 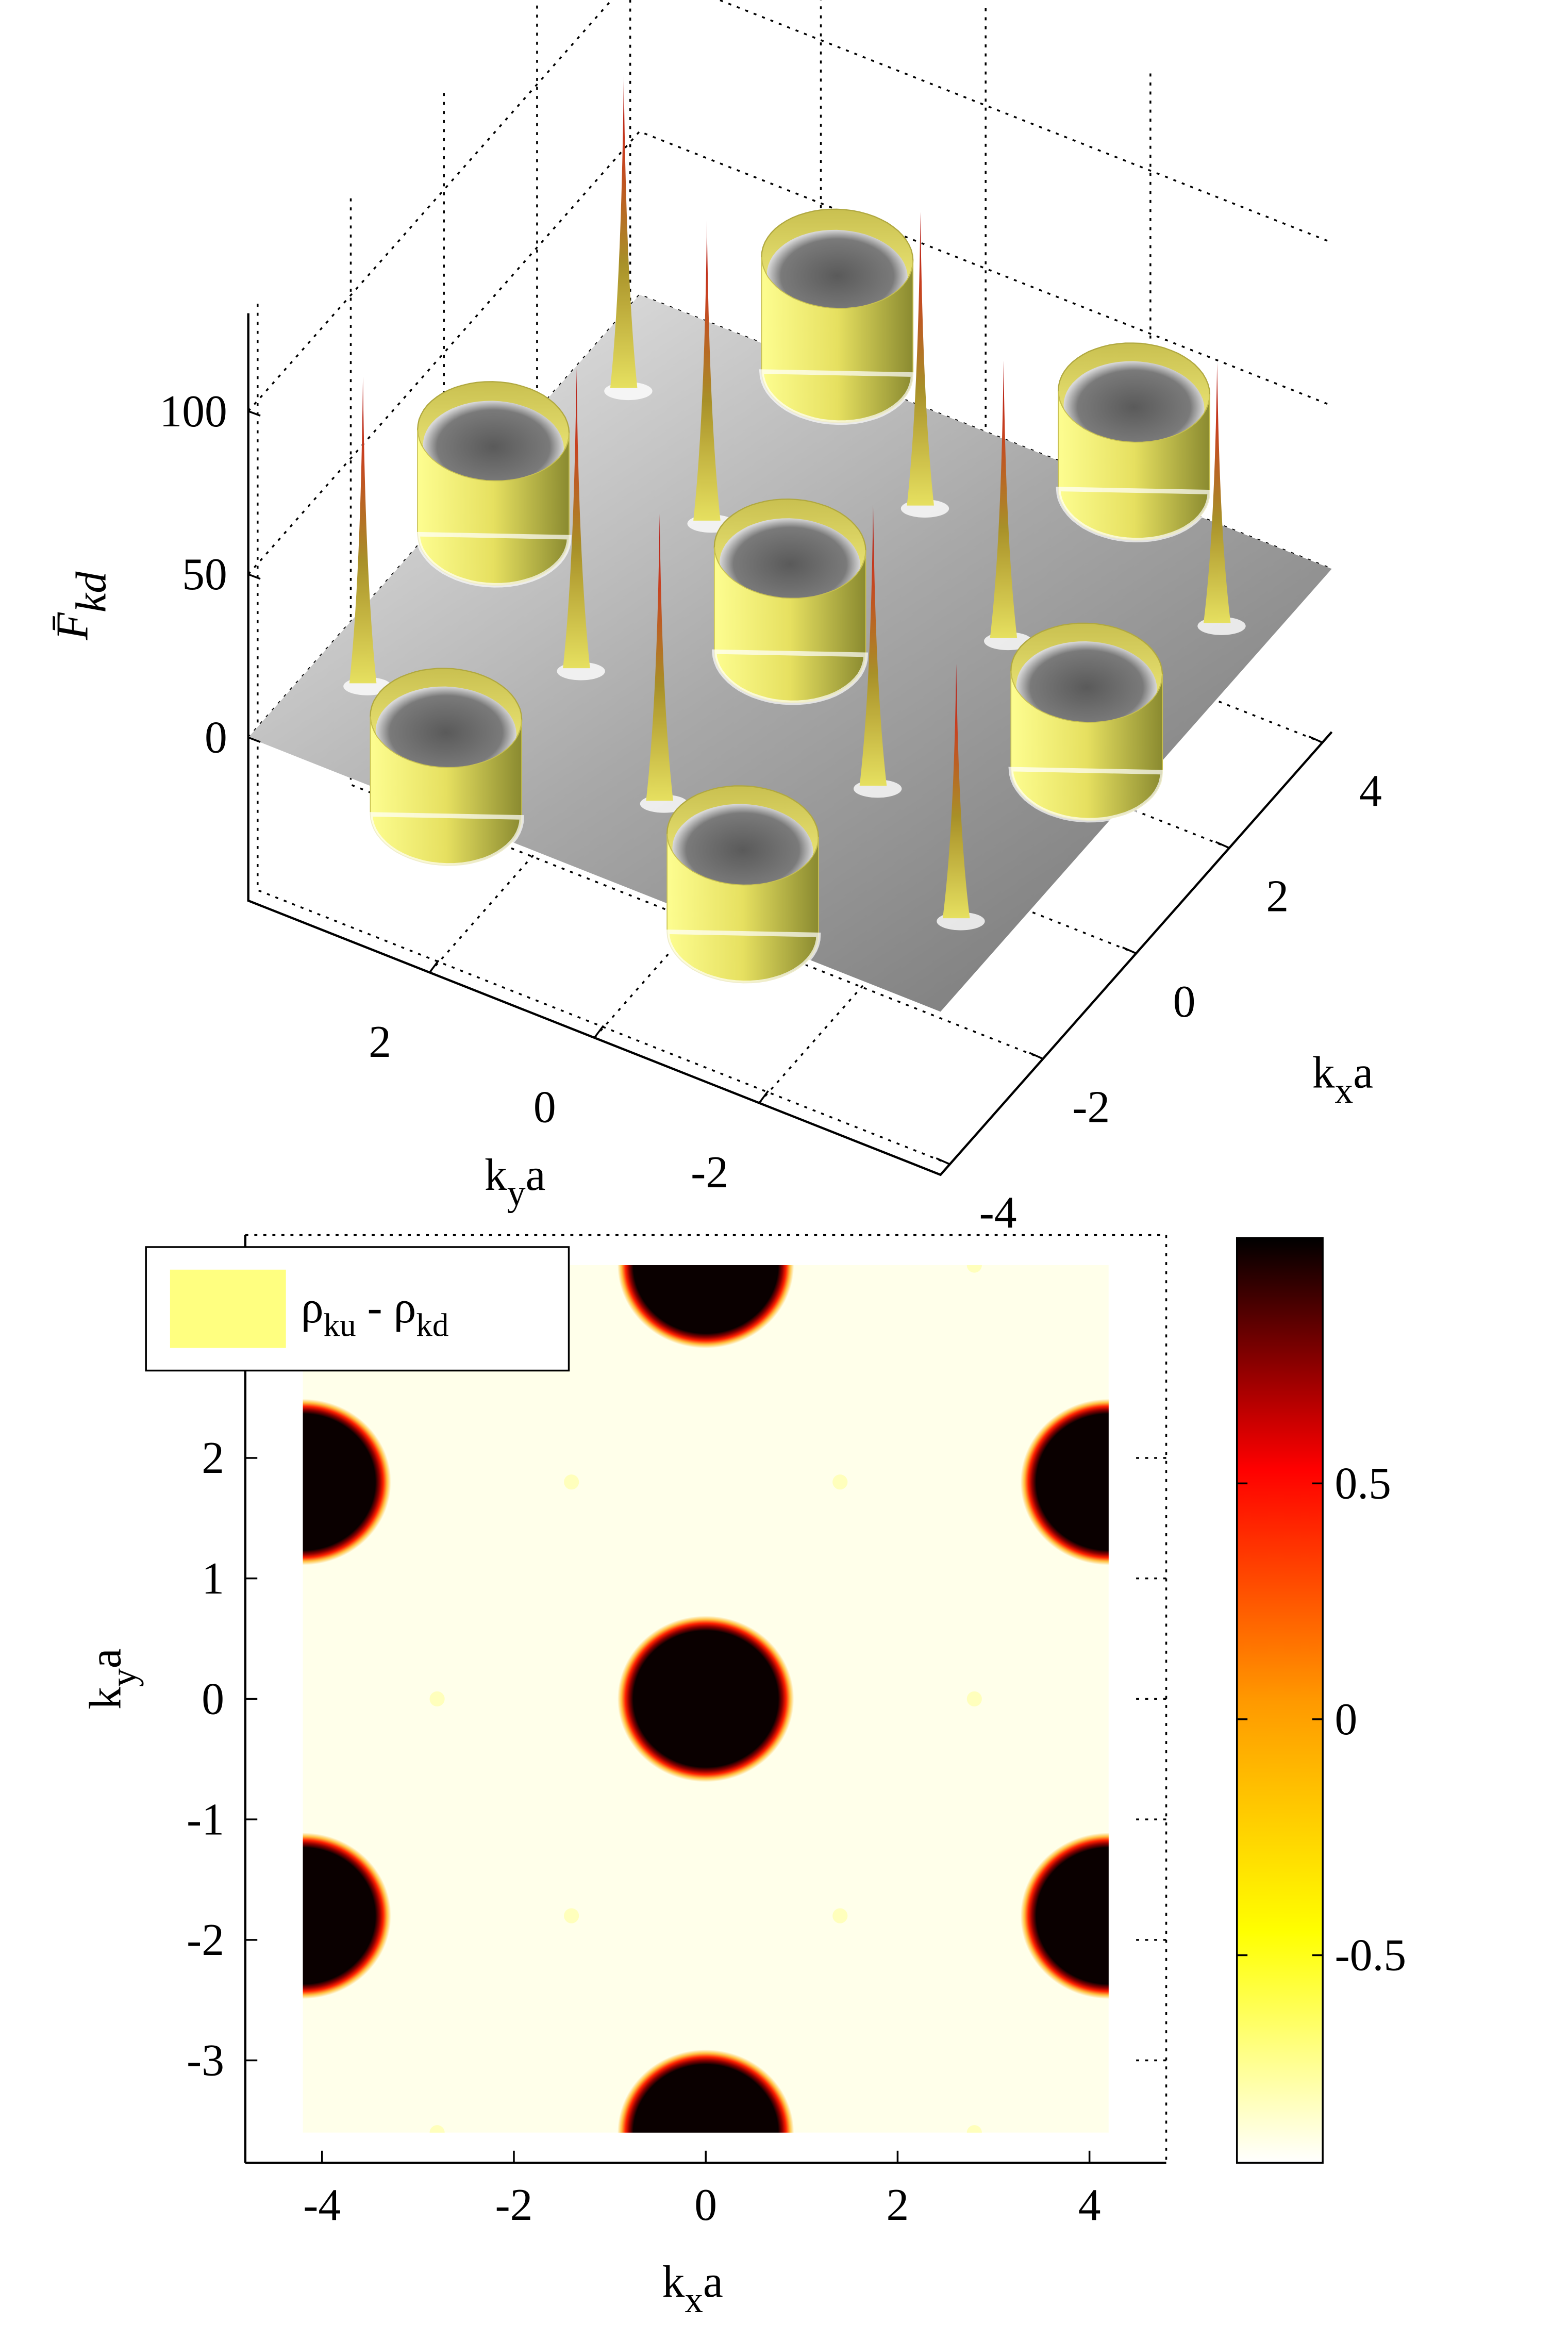 I want to click on y-tick-label: 2, so click(x=213, y=1458).